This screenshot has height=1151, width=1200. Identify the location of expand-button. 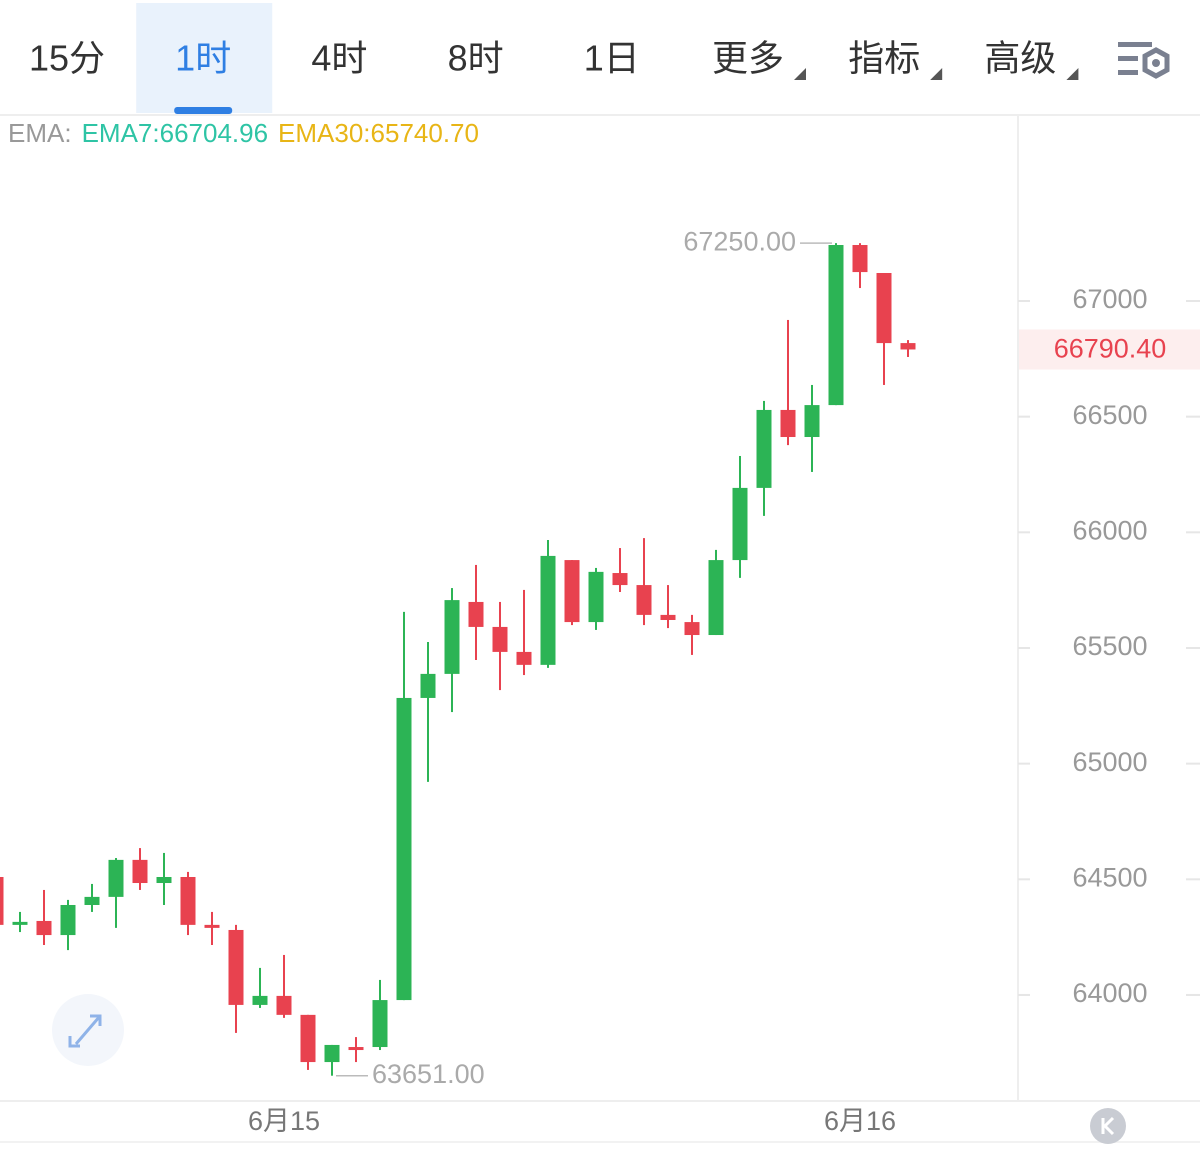
(88, 1030).